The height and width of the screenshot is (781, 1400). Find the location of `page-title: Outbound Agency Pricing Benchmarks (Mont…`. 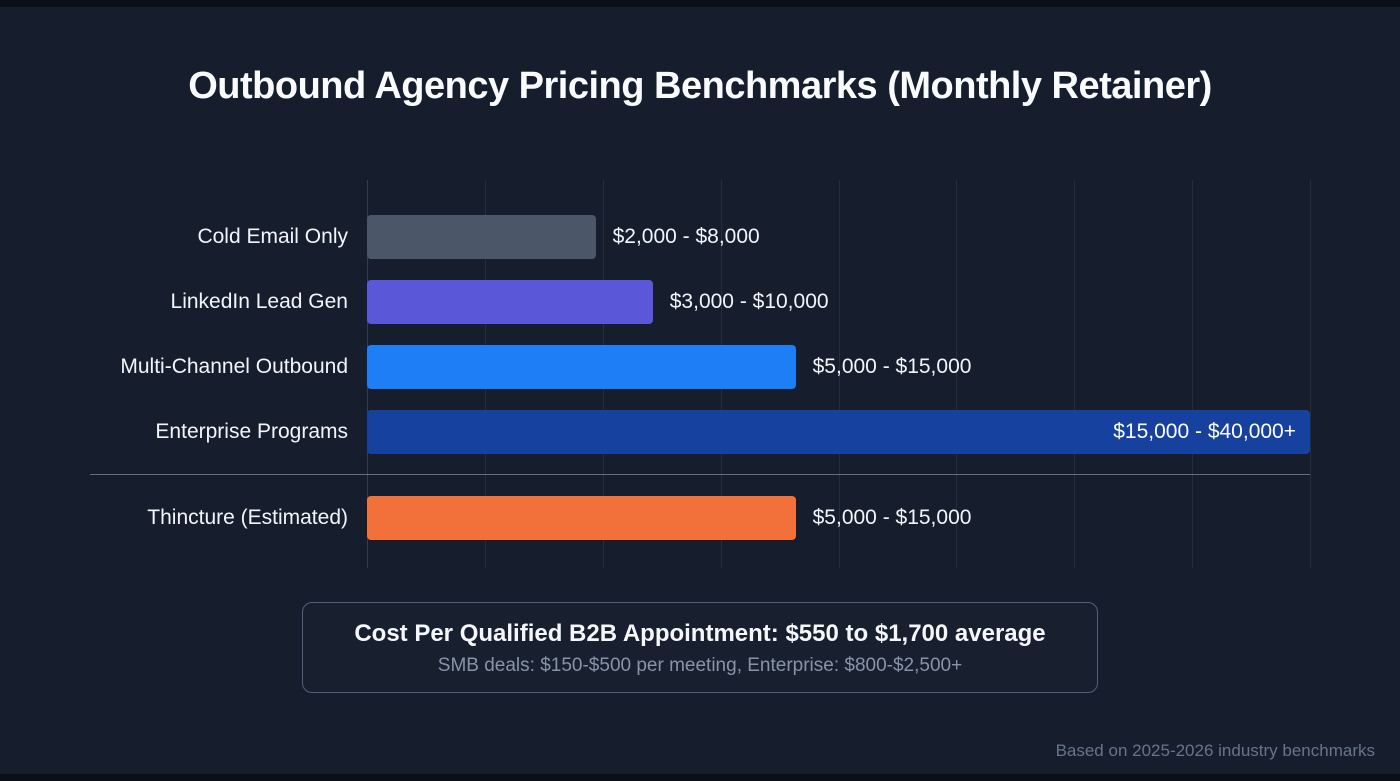

page-title: Outbound Agency Pricing Benchmarks (Mont… is located at coordinates (700, 86).